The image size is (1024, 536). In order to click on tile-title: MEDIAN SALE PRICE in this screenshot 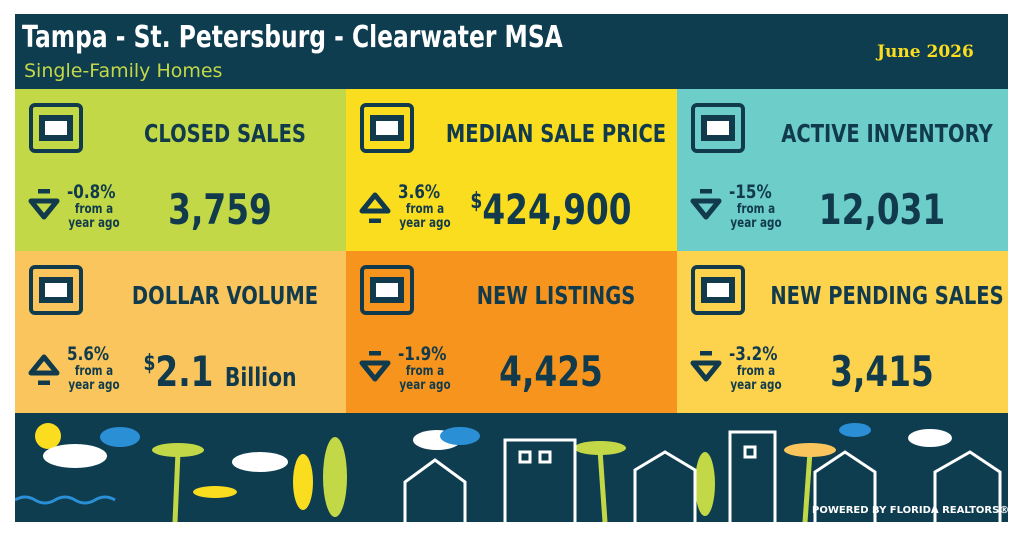, I will do `click(556, 133)`.